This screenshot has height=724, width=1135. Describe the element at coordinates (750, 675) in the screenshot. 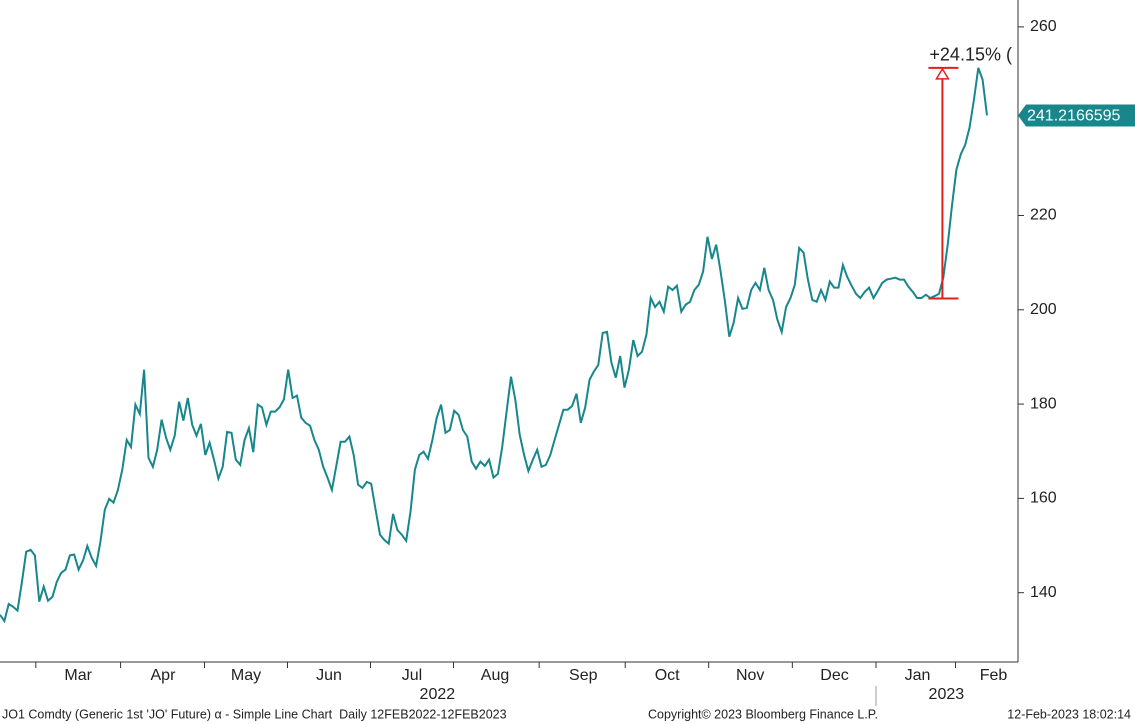

I see `x-tick-label: Nov` at that location.